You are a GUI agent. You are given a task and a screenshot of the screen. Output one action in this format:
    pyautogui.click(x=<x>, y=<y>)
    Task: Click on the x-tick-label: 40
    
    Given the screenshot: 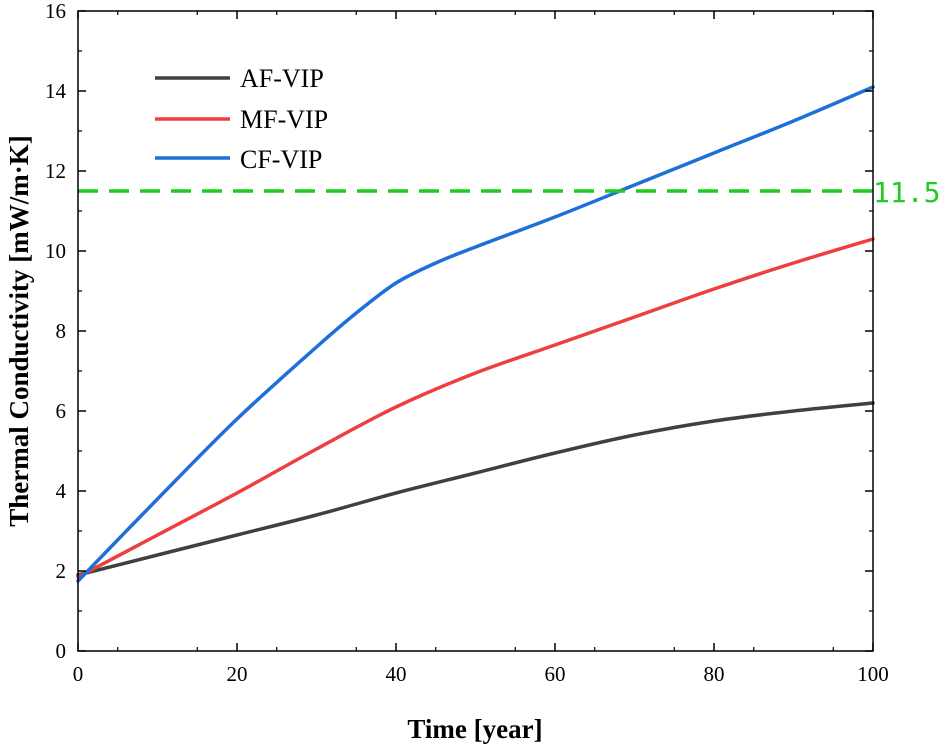 What is the action you would take?
    pyautogui.click(x=396, y=674)
    